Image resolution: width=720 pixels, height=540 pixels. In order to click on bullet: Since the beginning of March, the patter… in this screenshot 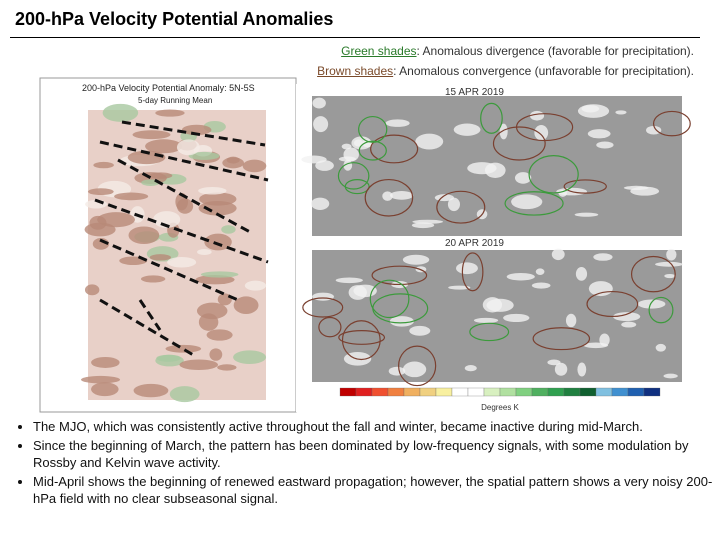, I will do `click(376, 454)`.